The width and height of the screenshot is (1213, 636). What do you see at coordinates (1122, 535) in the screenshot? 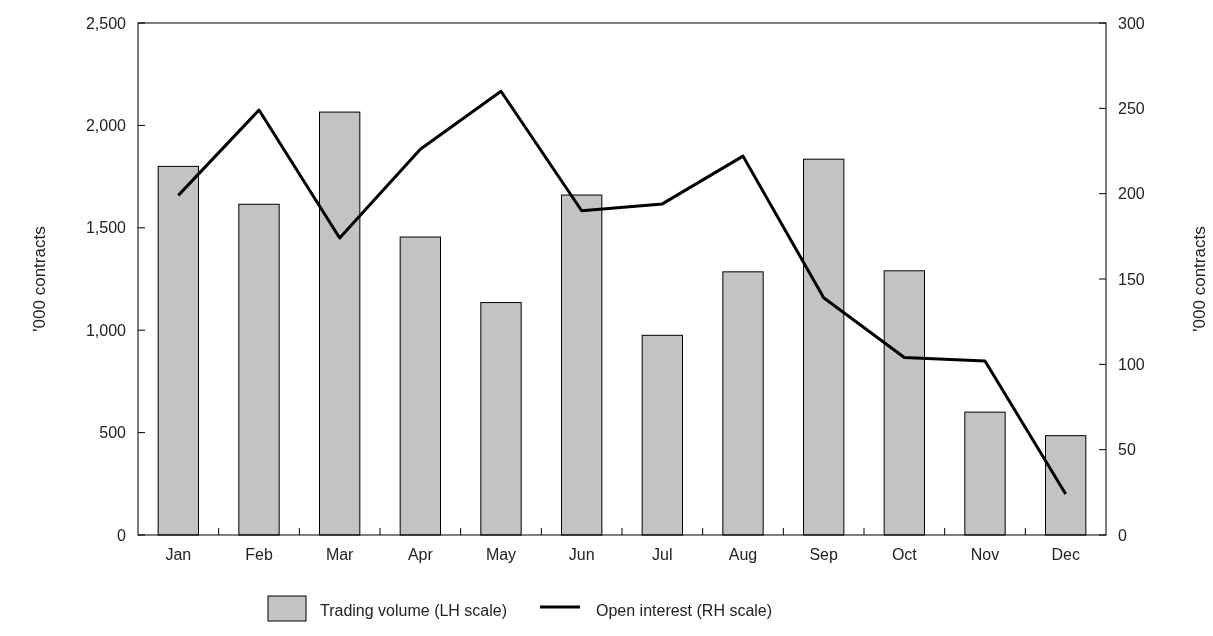
I see `y2-tick-label: 0` at bounding box center [1122, 535].